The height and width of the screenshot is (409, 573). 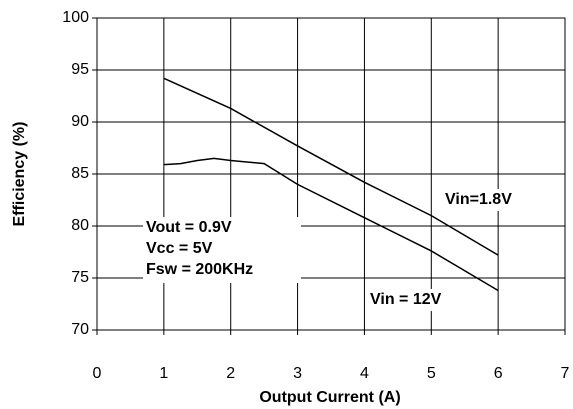 I want to click on x-tick-label: 4, so click(x=364, y=373).